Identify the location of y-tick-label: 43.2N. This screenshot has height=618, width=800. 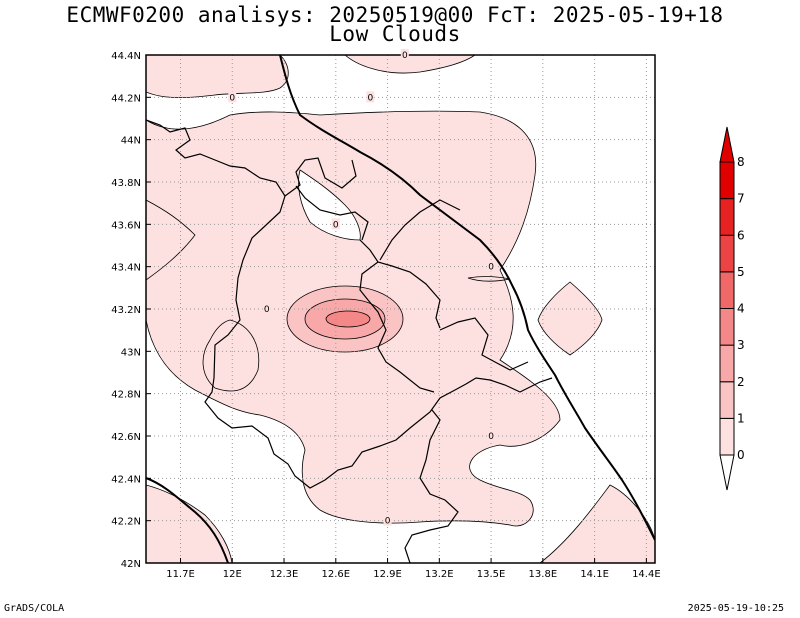
(126, 310).